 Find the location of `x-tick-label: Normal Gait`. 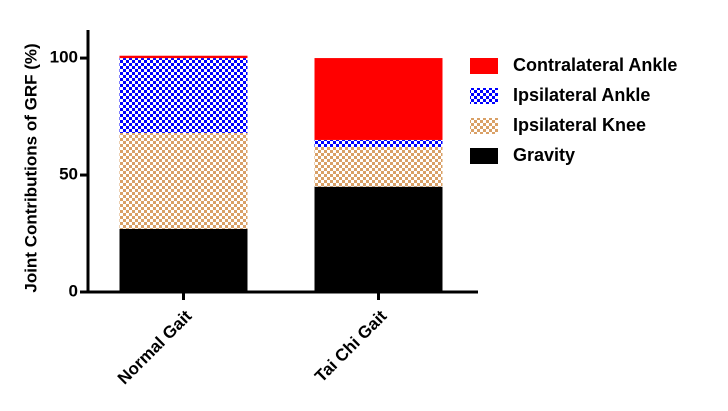

x-tick-label: Normal Gait is located at coordinates (155, 347).